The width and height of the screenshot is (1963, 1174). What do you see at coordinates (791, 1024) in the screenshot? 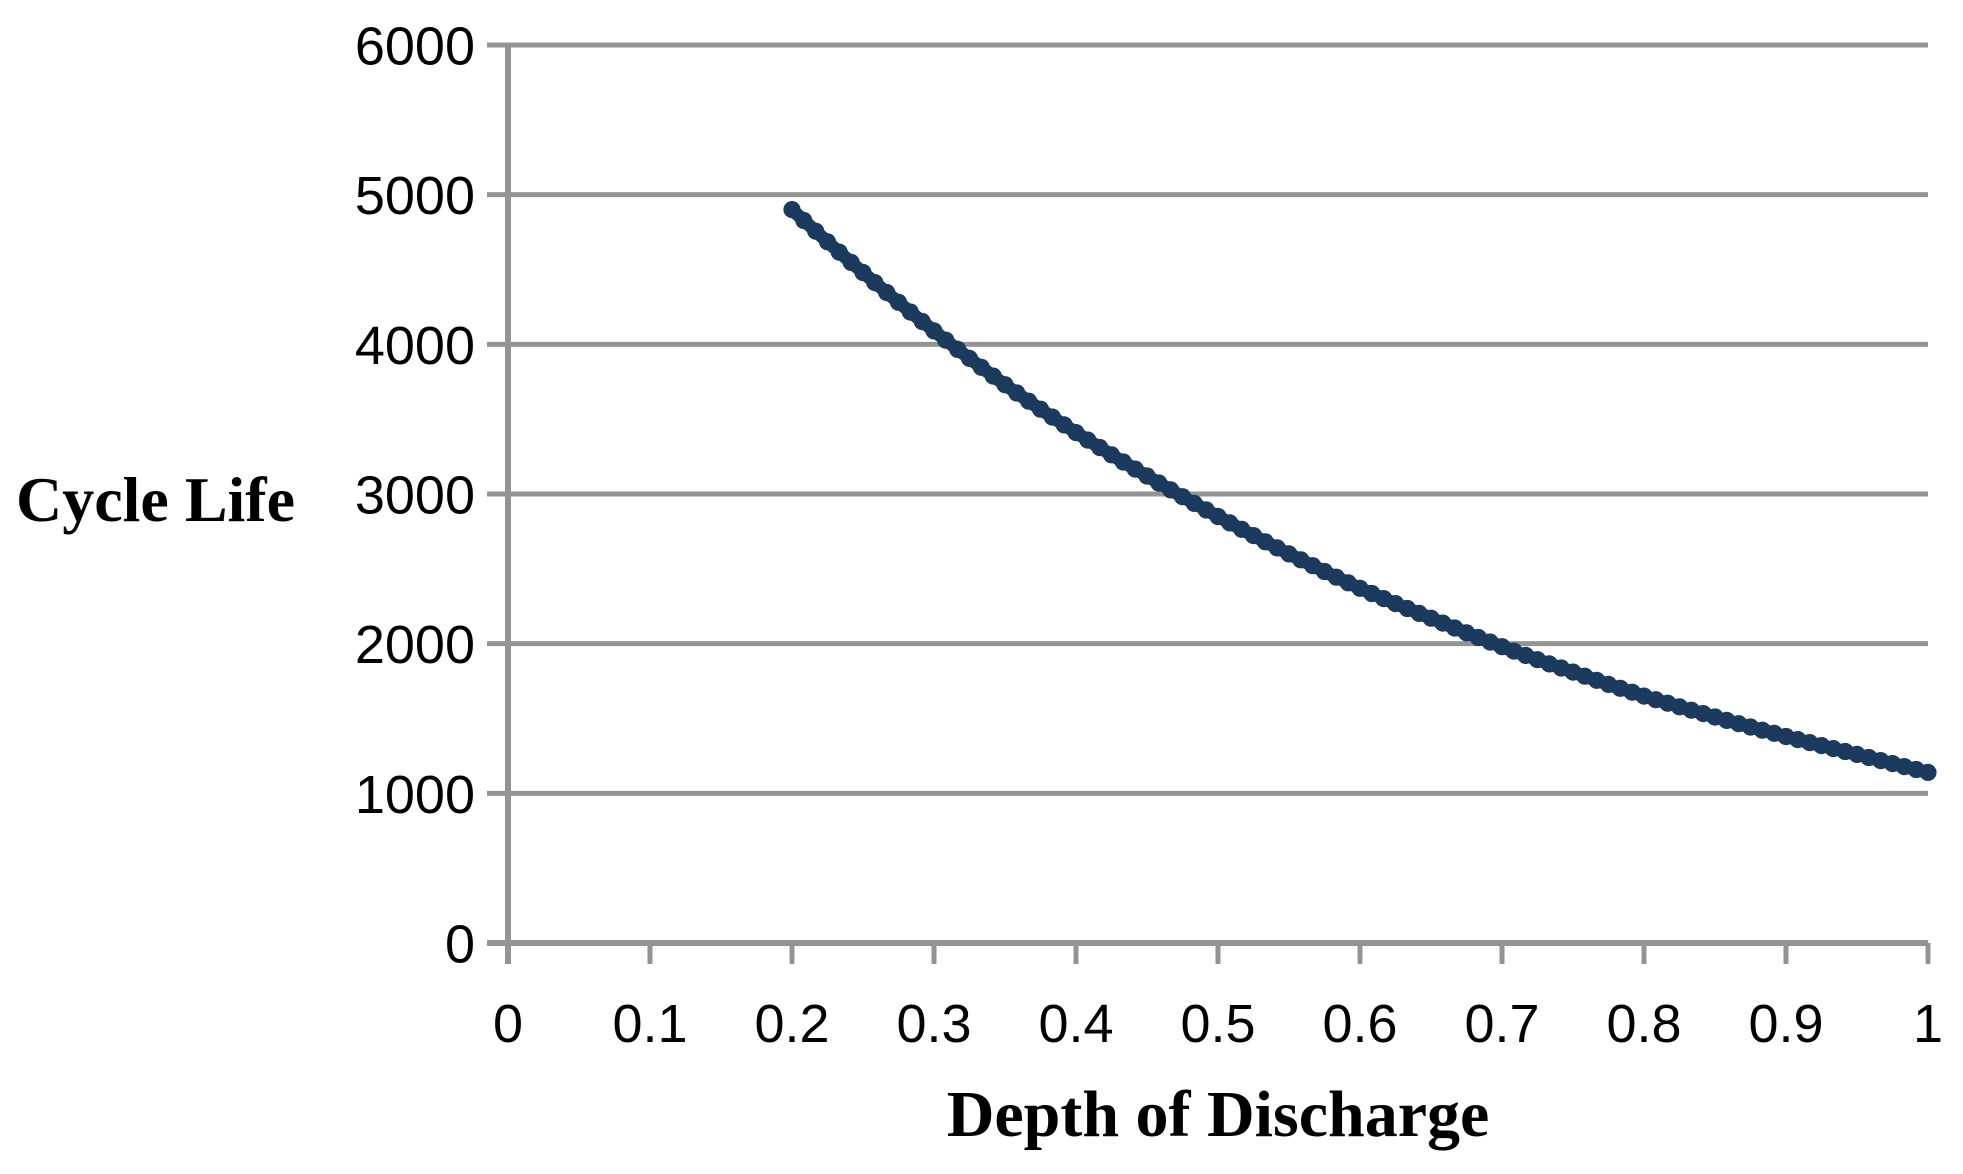
I see `x-tick-label: 0.2` at bounding box center [791, 1024].